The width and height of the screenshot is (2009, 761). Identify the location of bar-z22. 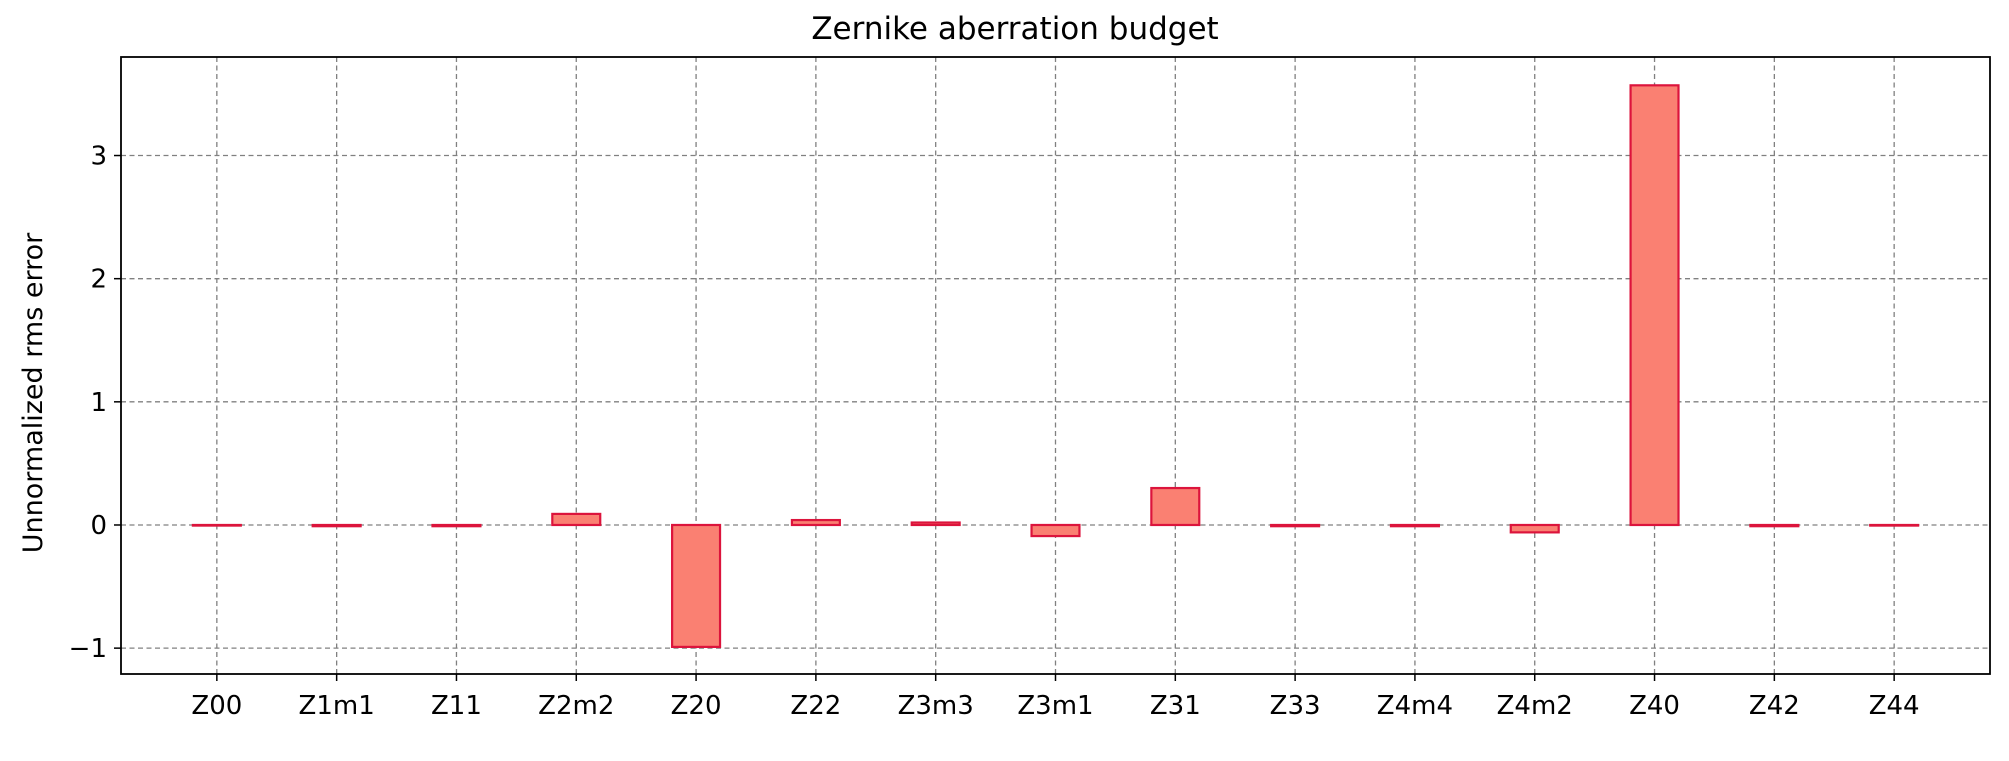
(815, 522).